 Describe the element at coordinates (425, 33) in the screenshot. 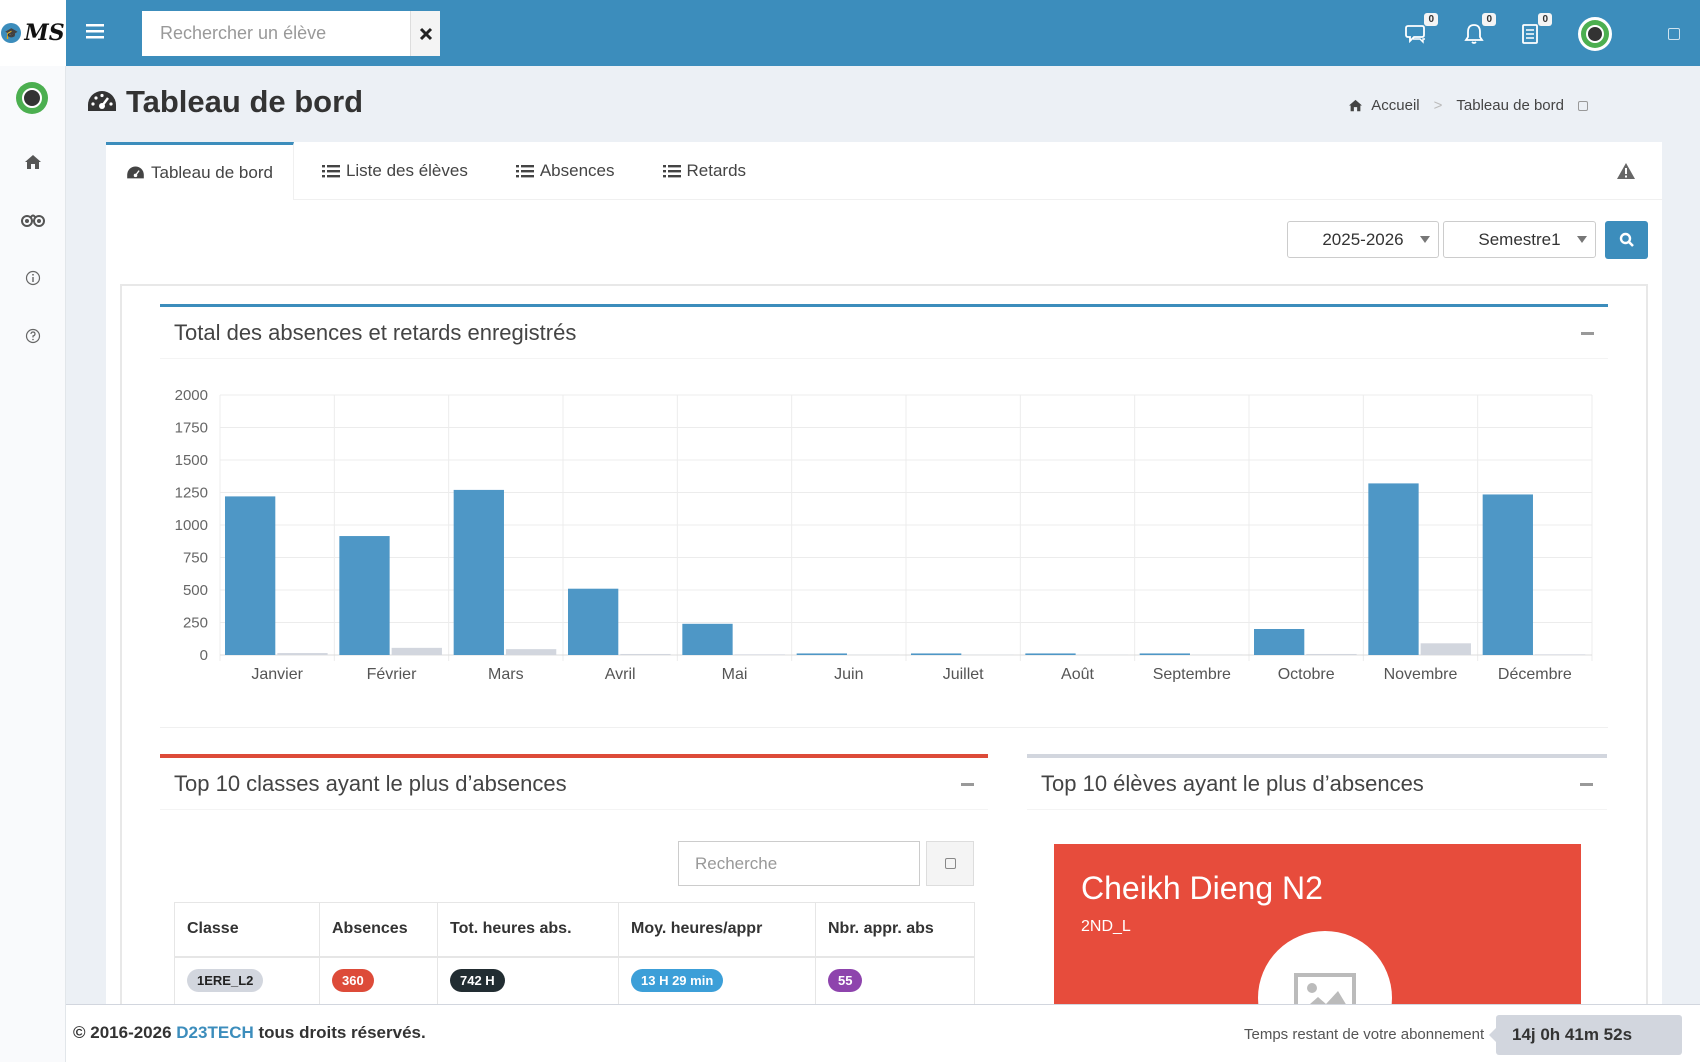

I see `search-clear-button` at that location.